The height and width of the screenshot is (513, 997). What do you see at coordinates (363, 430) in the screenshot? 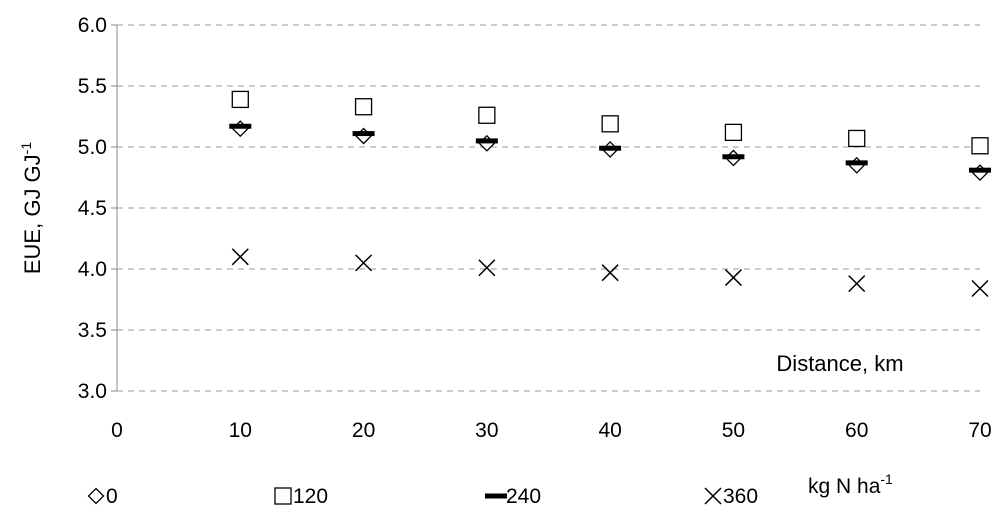
I see `x-tick-label-20: 20` at bounding box center [363, 430].